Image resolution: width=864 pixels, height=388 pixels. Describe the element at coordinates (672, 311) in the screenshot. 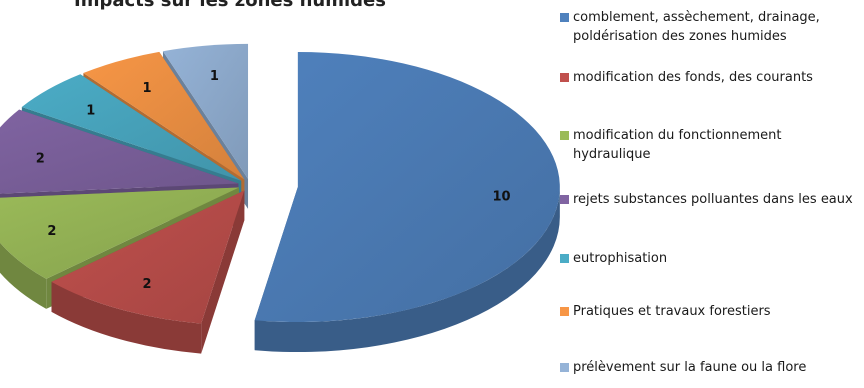

I see `legend-label: Pratiques et travaux forestiers` at that location.